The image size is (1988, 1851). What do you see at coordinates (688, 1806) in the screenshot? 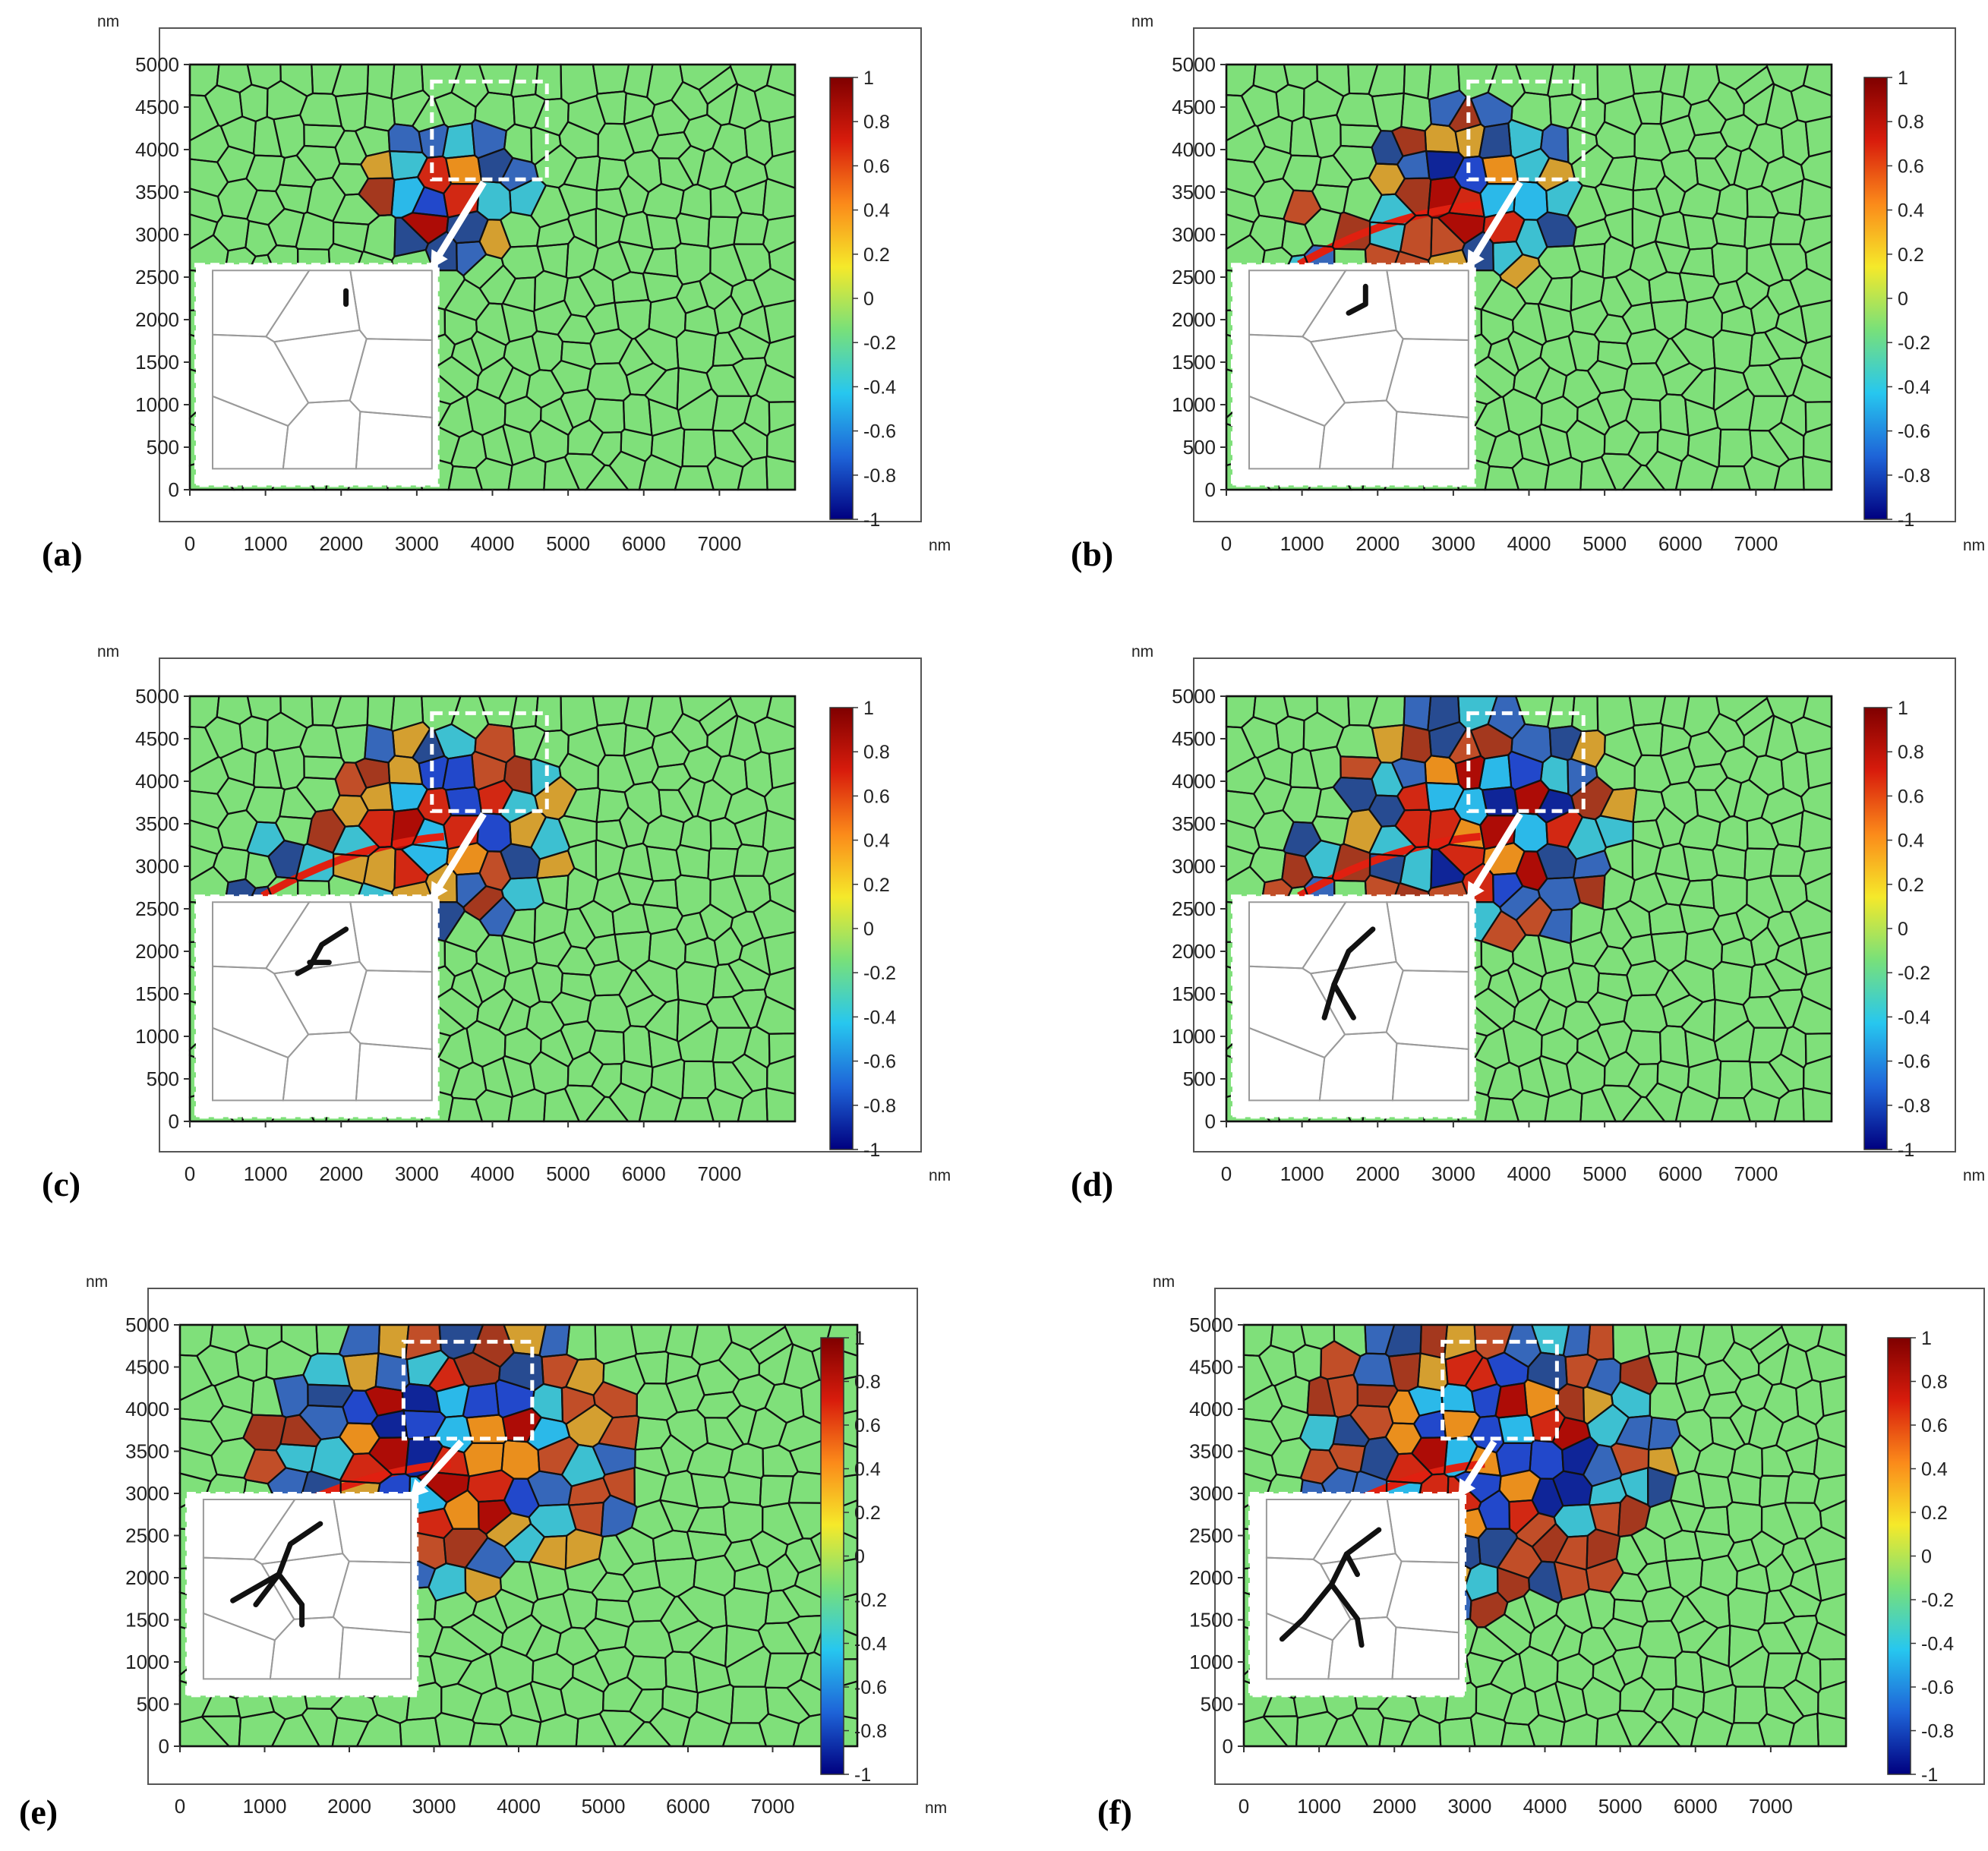
I see `x-tick-label: 6000` at bounding box center [688, 1806].